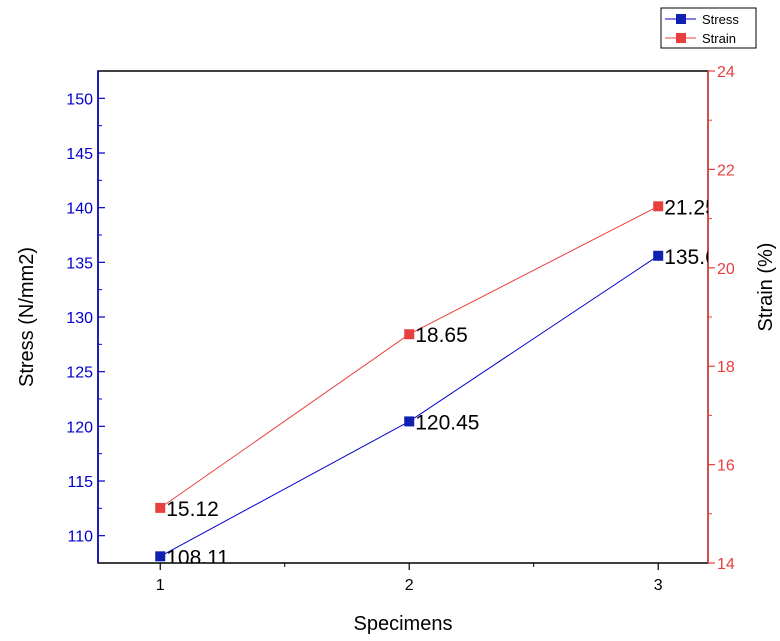  I want to click on strain-data-label: 15.12, so click(192, 509).